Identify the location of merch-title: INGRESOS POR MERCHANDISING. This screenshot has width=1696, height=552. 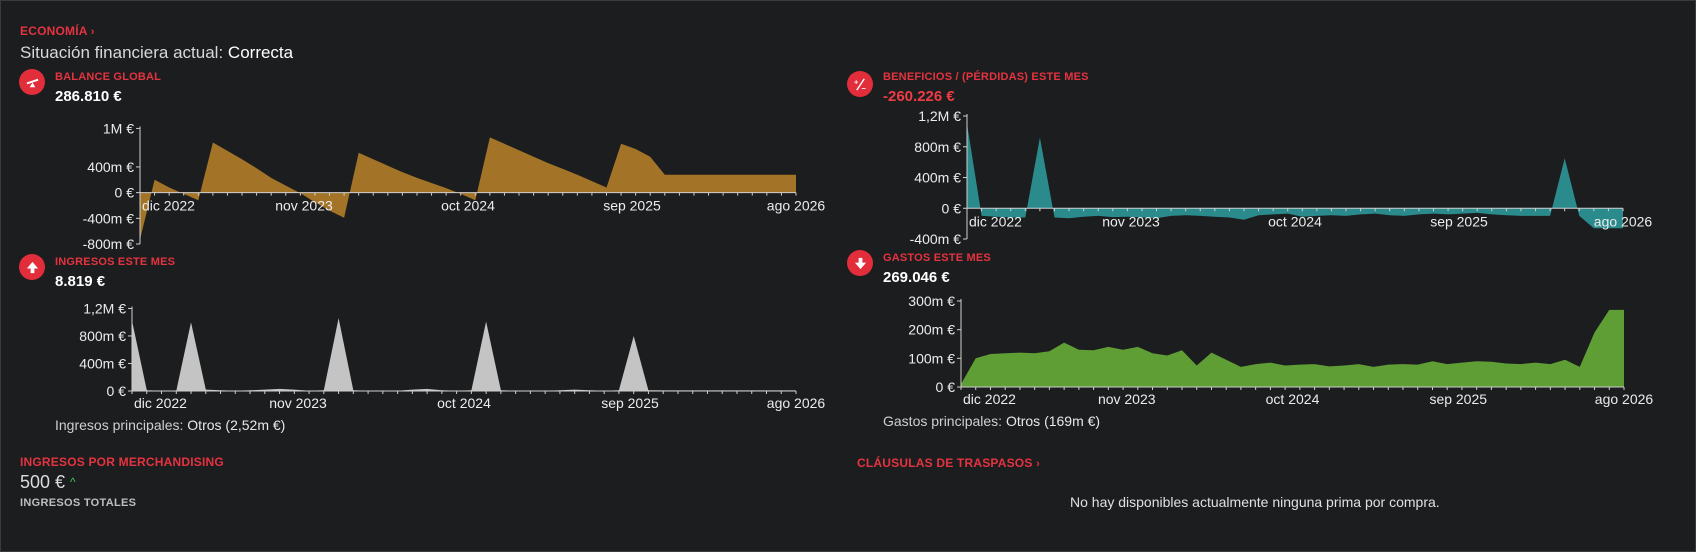
(122, 462).